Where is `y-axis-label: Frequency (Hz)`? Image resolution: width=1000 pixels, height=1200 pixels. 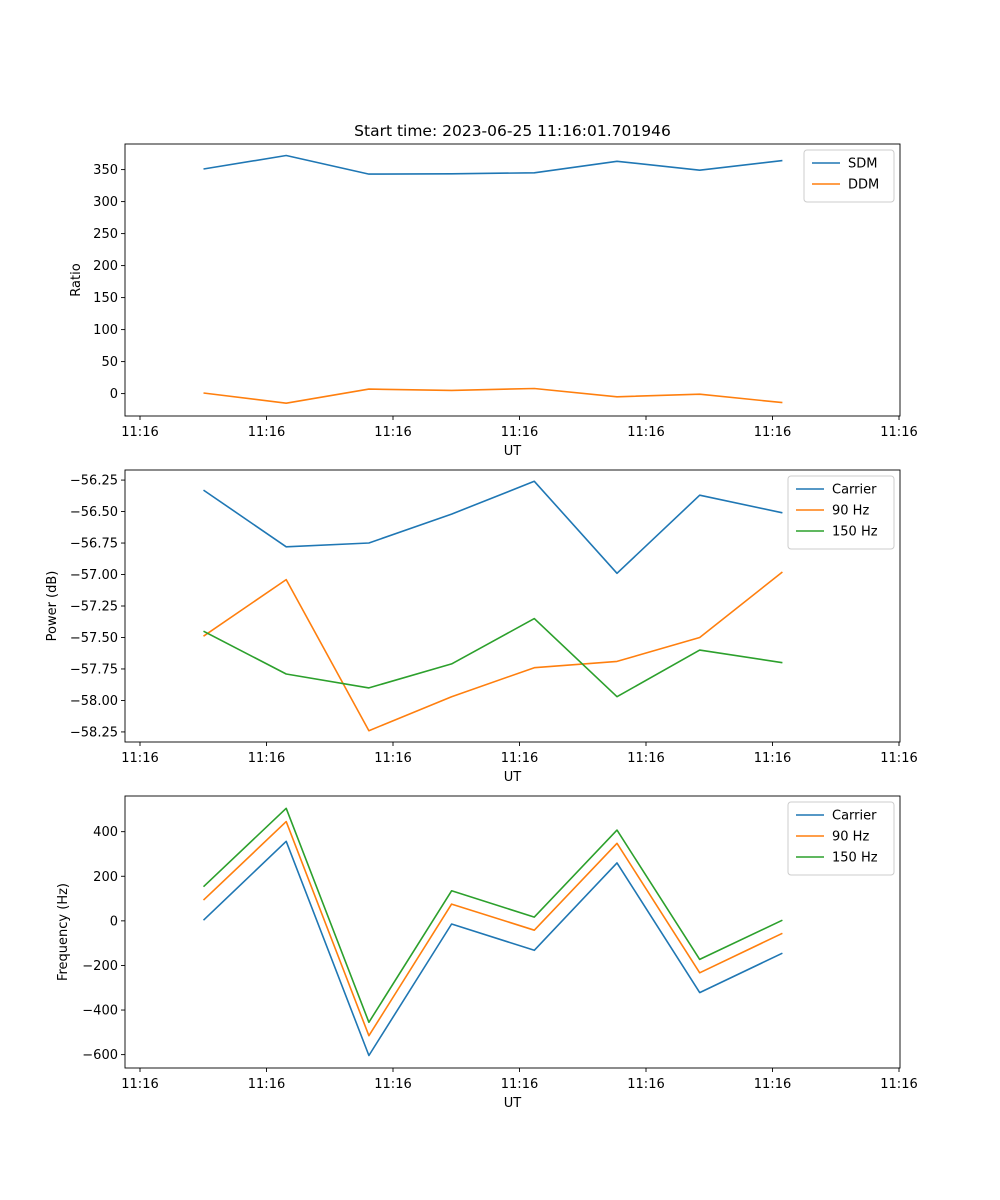 y-axis-label: Frequency (Hz) is located at coordinates (63, 932).